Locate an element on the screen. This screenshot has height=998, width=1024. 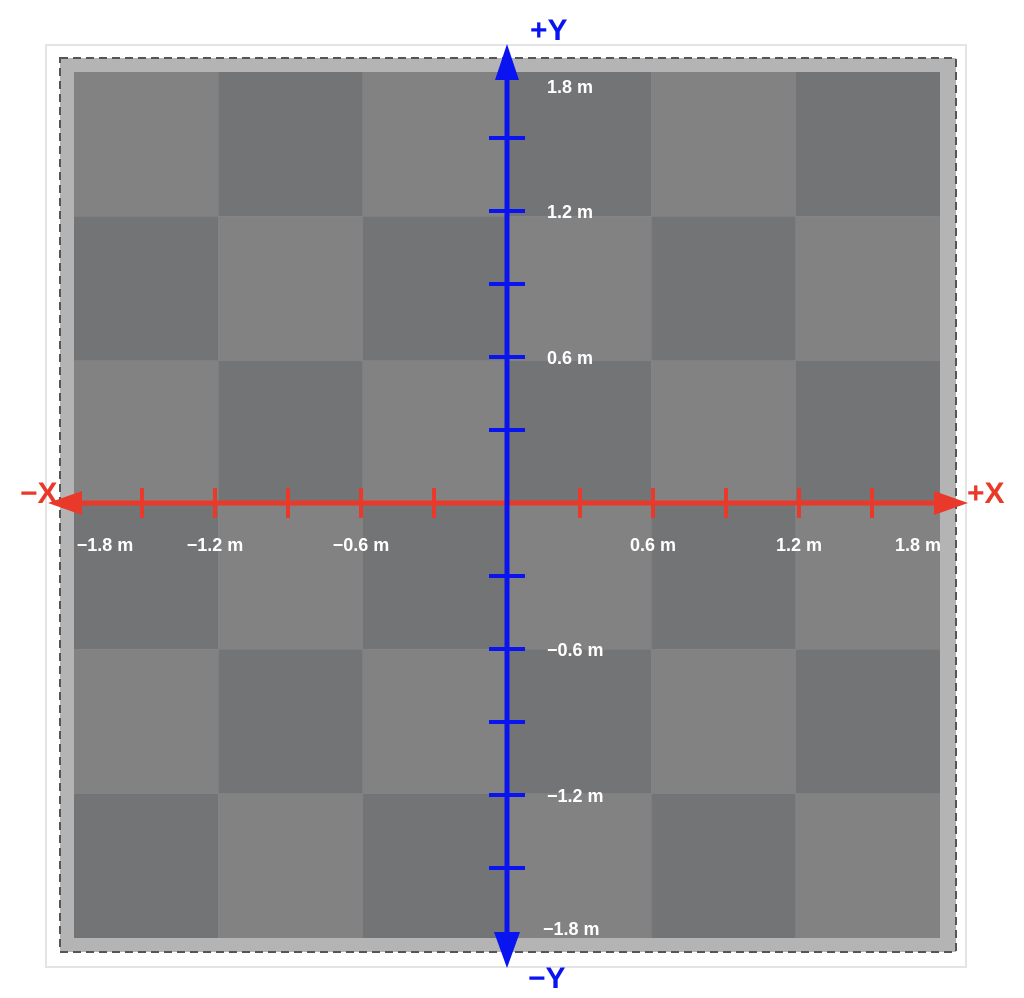
y-axis-tick-label: 1.8 m is located at coordinates (570, 87).